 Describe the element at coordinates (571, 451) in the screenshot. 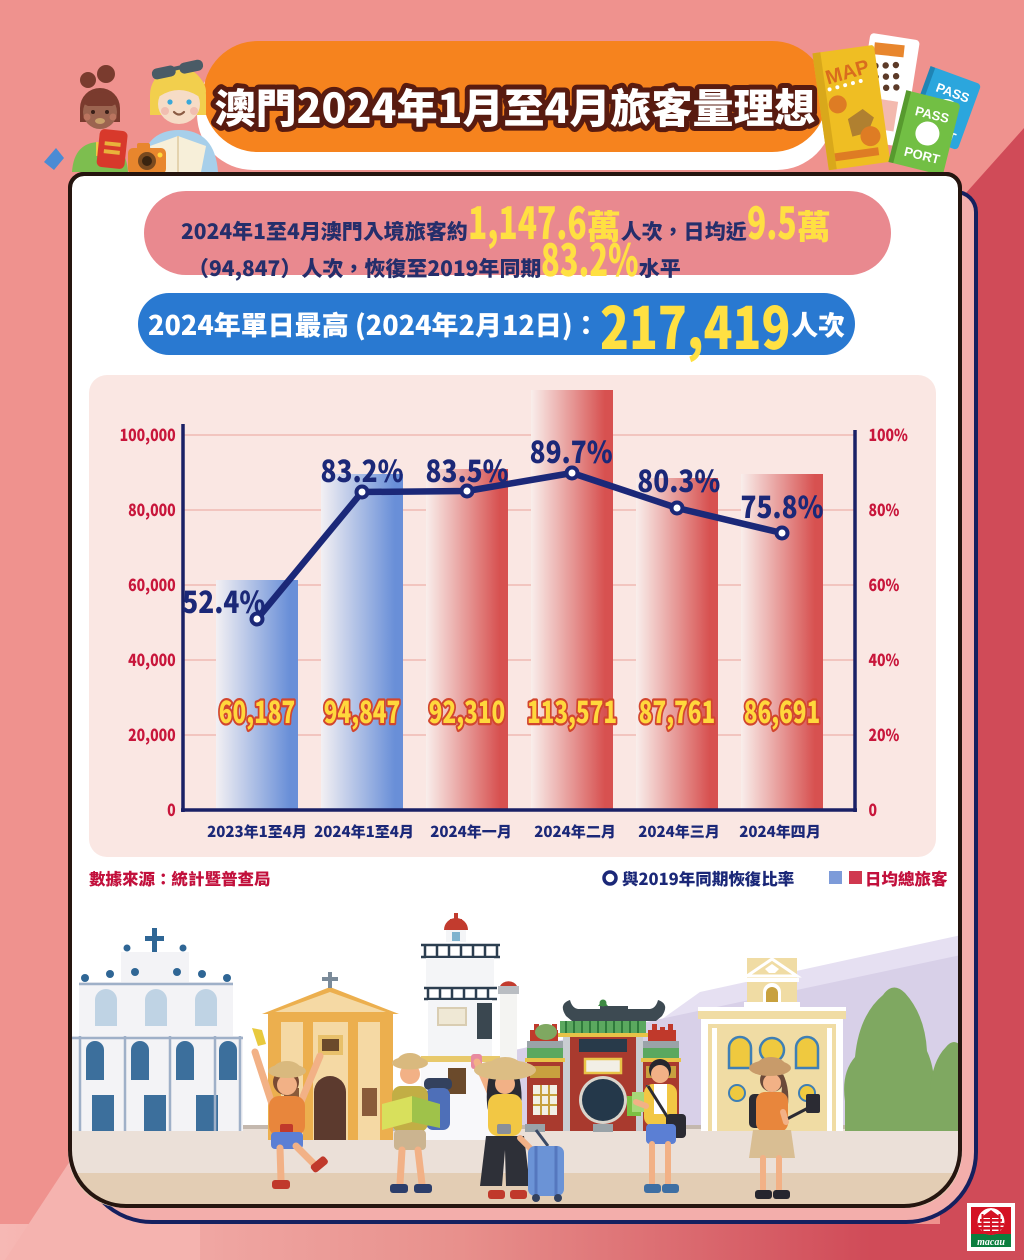

I see `svg-text: 89.7%` at that location.